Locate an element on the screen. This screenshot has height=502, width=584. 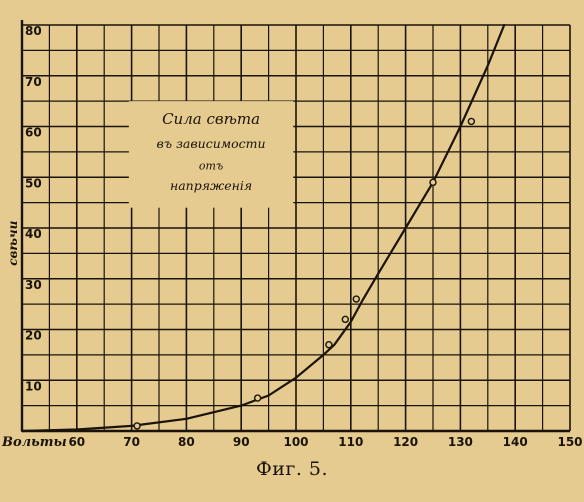
x-tick-label: 110 is located at coordinates (350, 442).